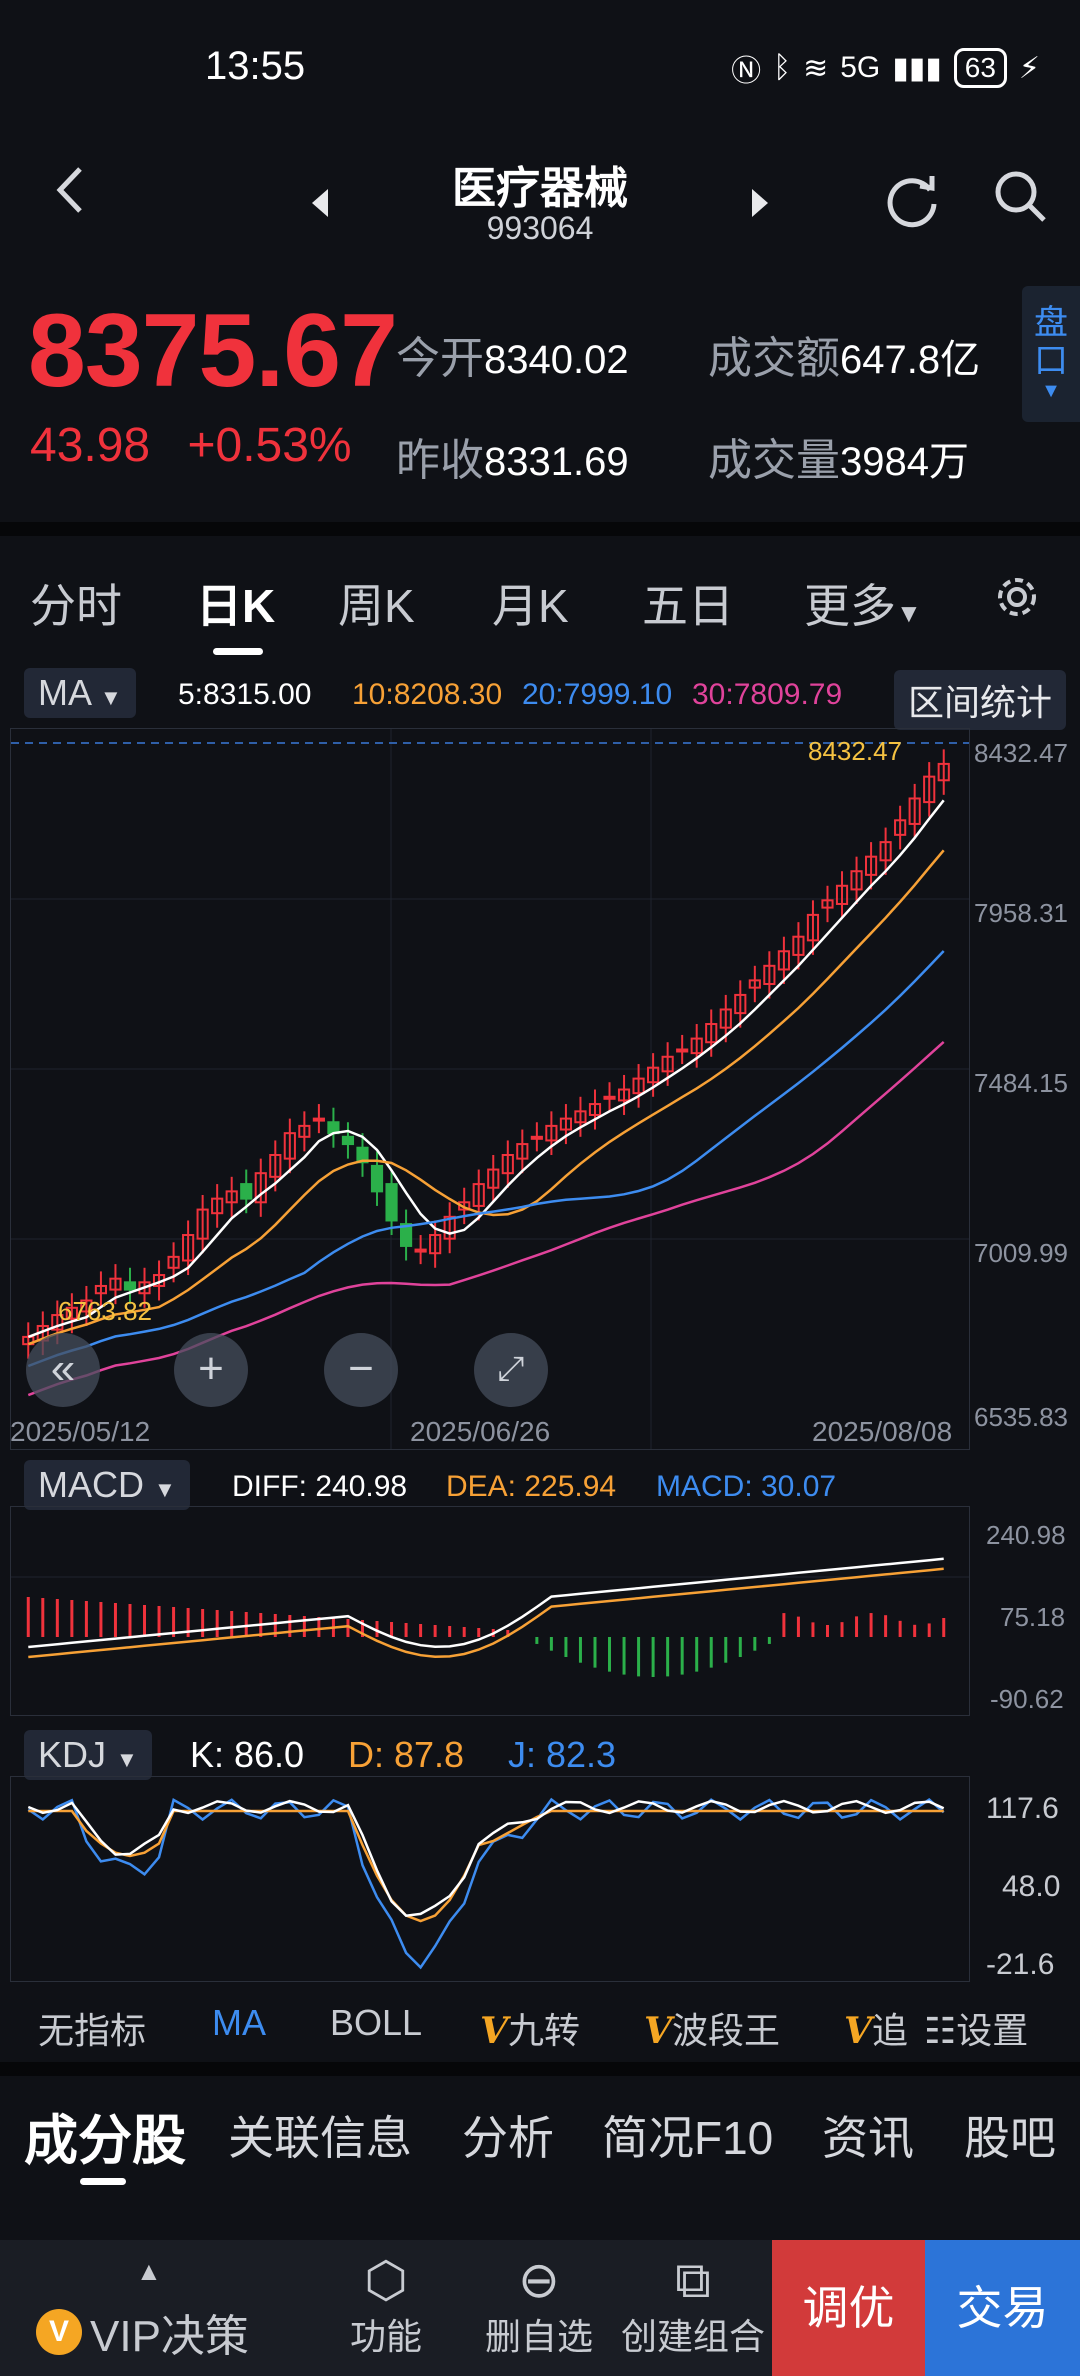  What do you see at coordinates (693, 2306) in the screenshot?
I see `create-portfolio-button: ⧉ 创建组合` at bounding box center [693, 2306].